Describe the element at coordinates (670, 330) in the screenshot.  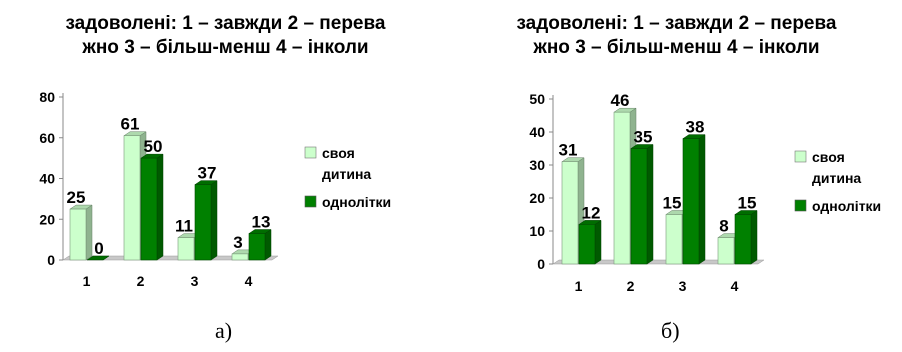
I see `chart-caption-b: б)` at that location.